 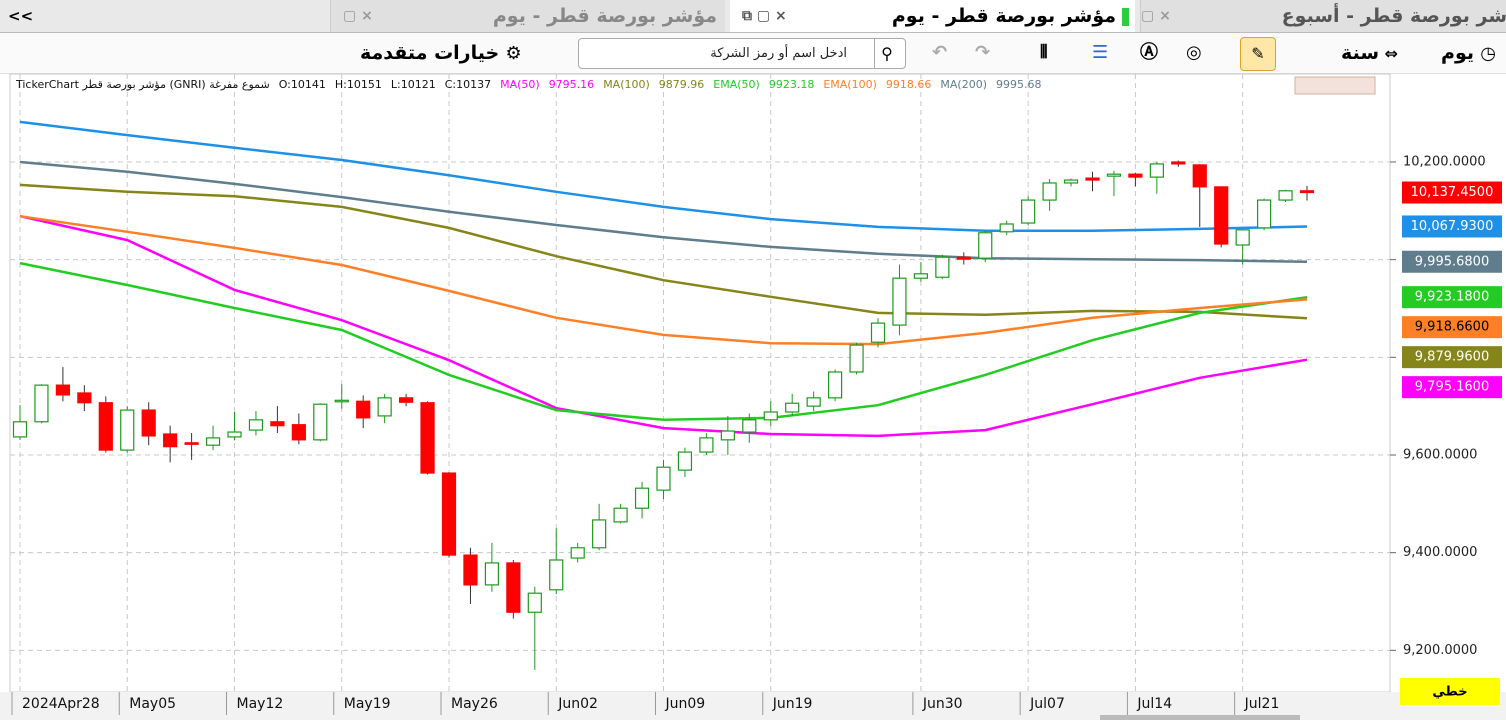 What do you see at coordinates (1452, 297) in the screenshot?
I see `price-badge-label: 9,923.1800` at bounding box center [1452, 297].